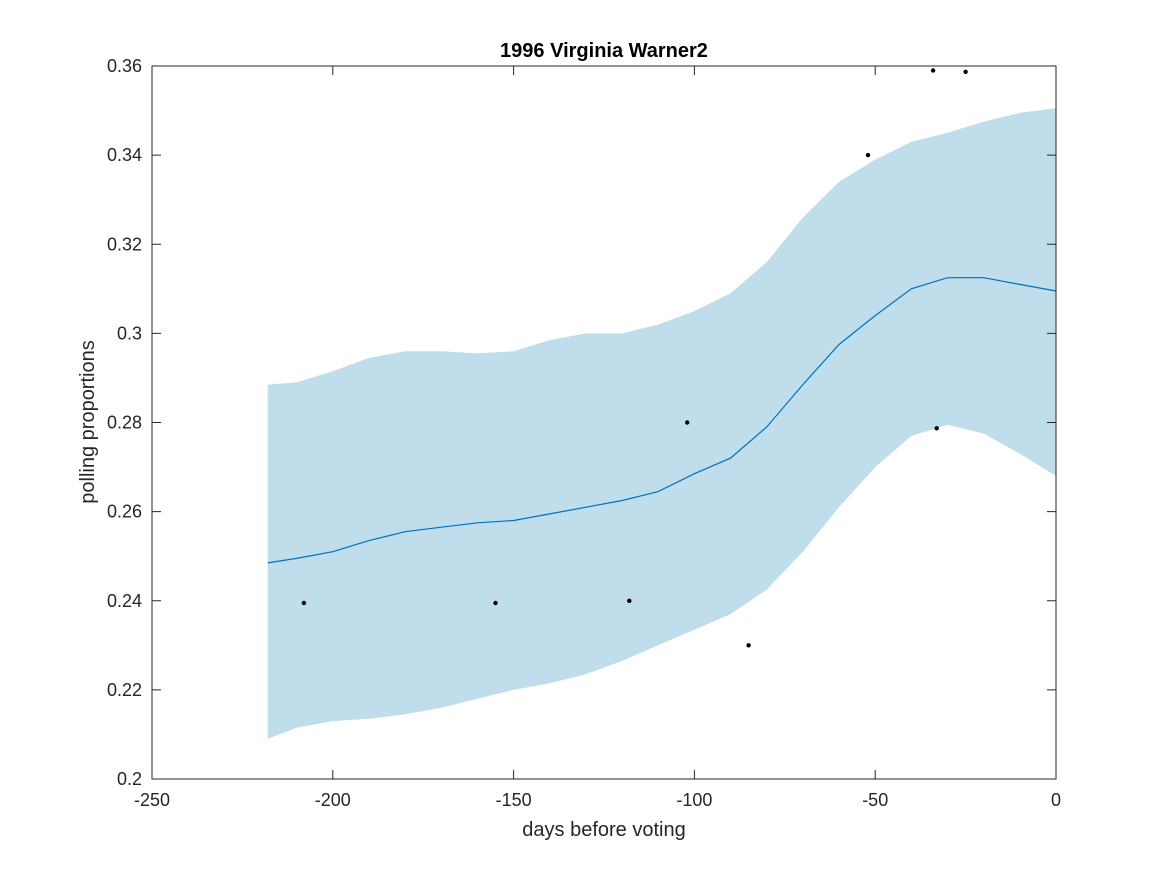 The image size is (1167, 875). What do you see at coordinates (875, 800) in the screenshot?
I see `x-tick-label: -50` at bounding box center [875, 800].